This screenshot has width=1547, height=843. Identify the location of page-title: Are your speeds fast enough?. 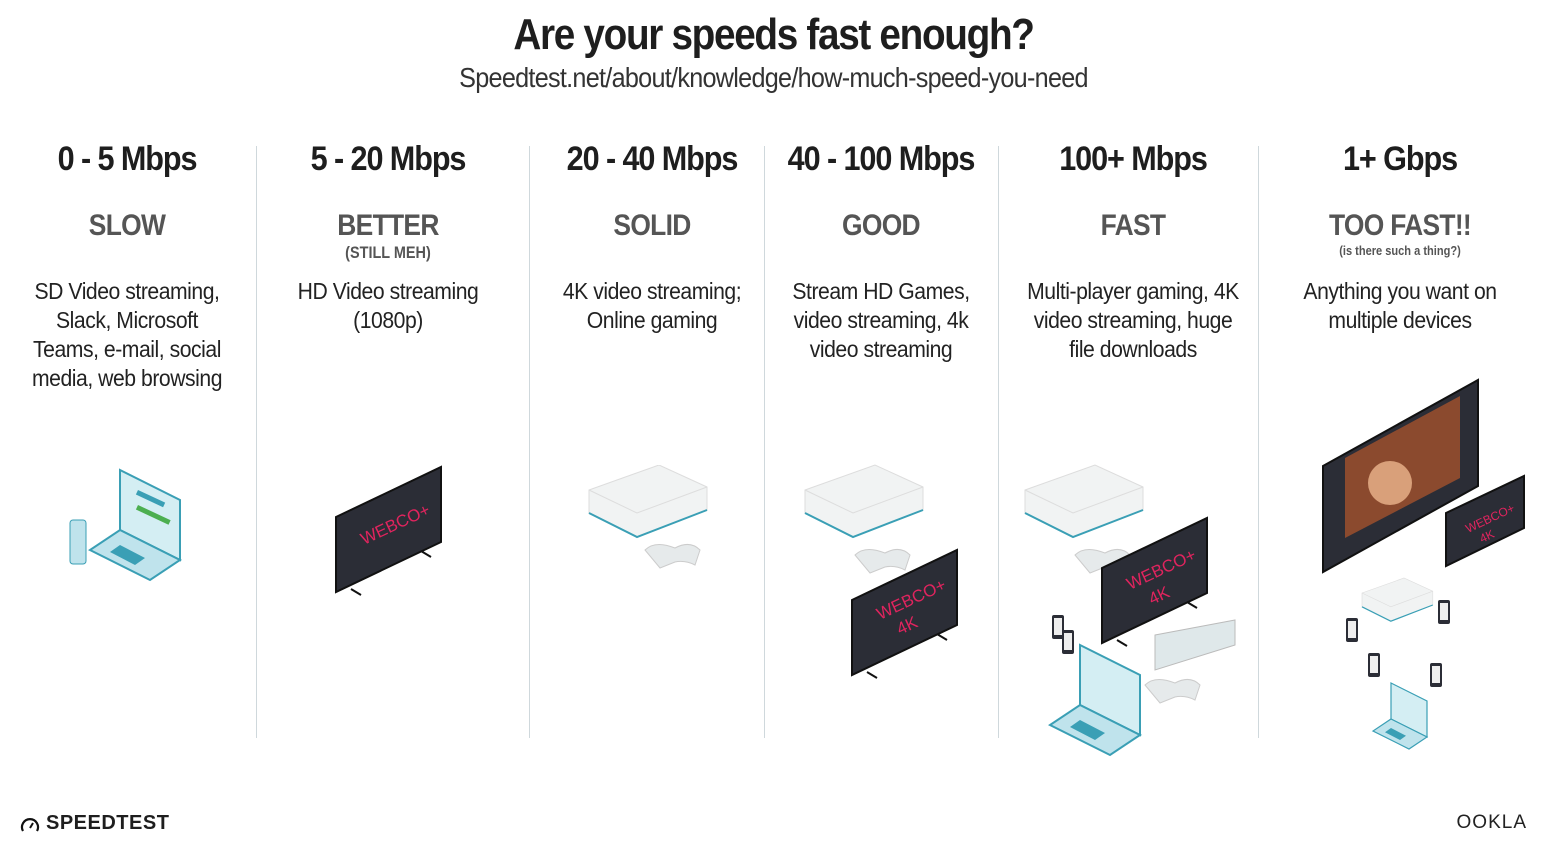
(774, 34).